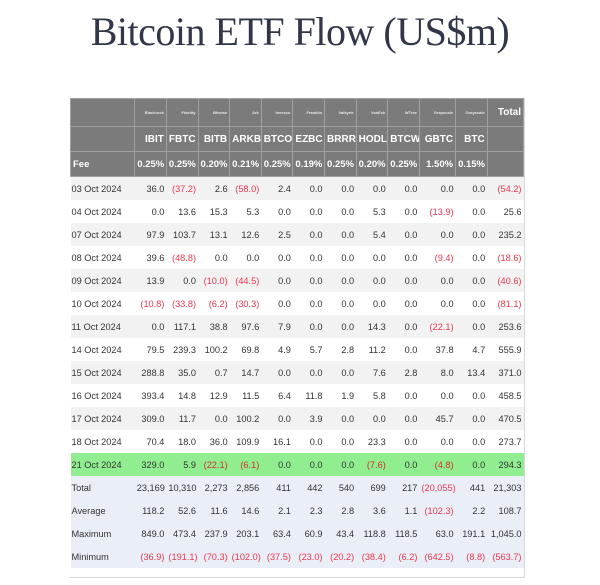  Describe the element at coordinates (102, 533) in the screenshot. I see `summary-label: Maximum` at that location.